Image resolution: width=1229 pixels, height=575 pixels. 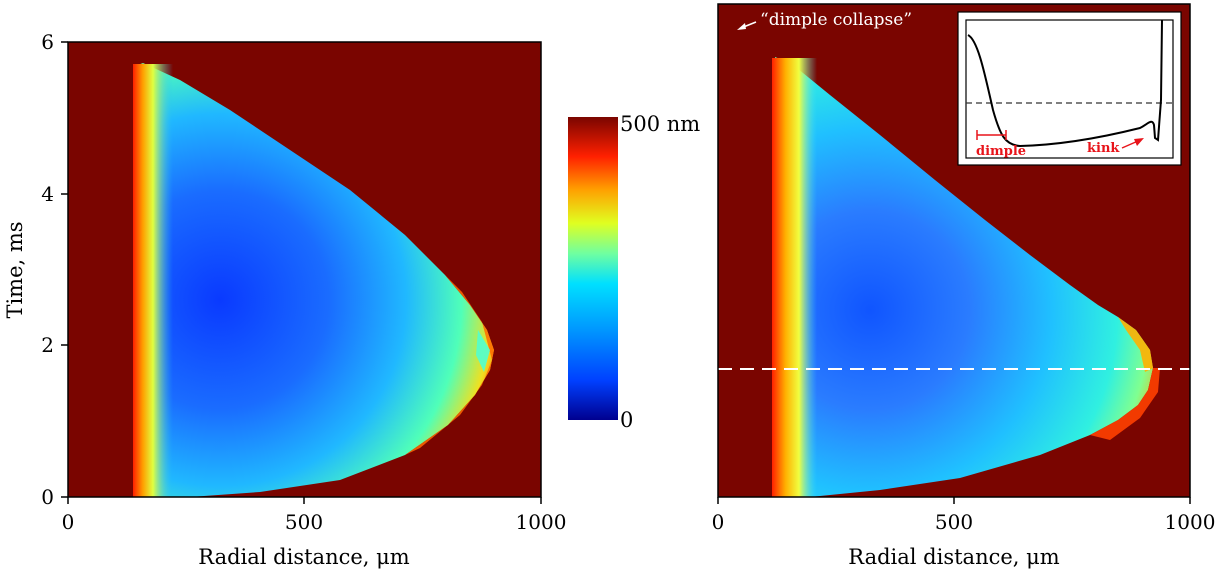 What do you see at coordinates (634, 272) in the screenshot?
I see `colorbar: 500 nm 0` at bounding box center [634, 272].